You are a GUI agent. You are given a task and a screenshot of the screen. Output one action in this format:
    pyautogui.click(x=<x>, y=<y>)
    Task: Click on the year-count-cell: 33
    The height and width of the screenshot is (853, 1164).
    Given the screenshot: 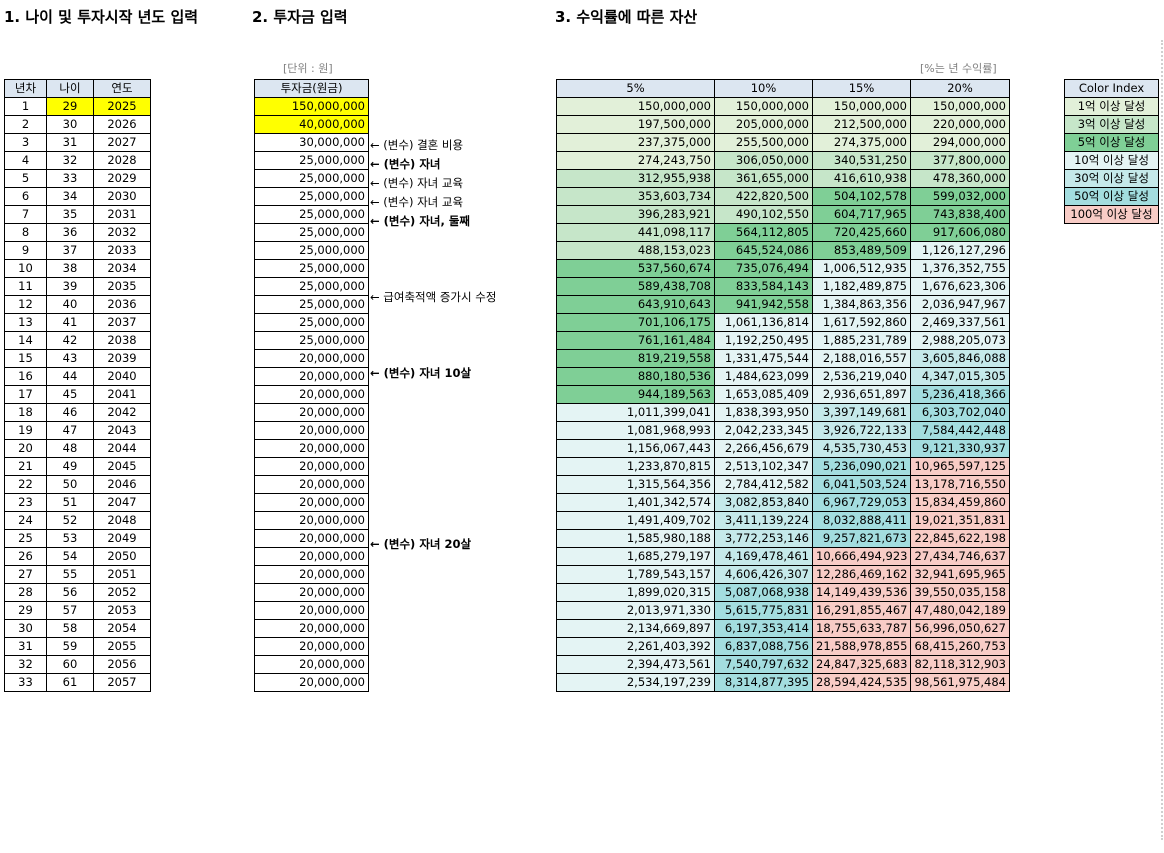 What is the action you would take?
    pyautogui.click(x=26, y=683)
    